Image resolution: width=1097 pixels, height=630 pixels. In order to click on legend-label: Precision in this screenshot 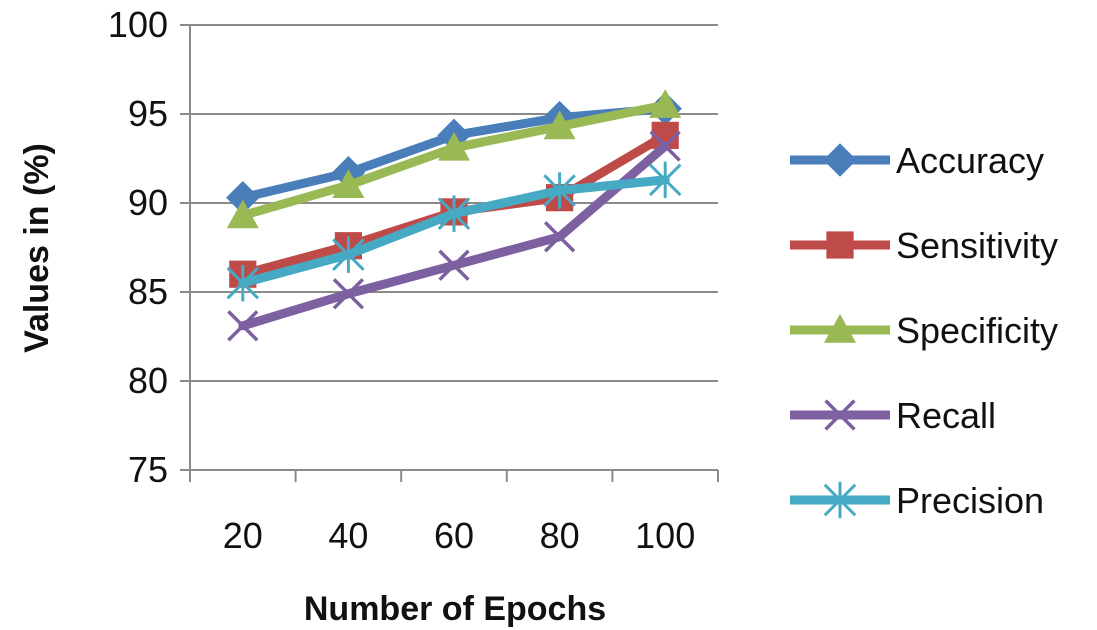, I will do `click(970, 500)`.